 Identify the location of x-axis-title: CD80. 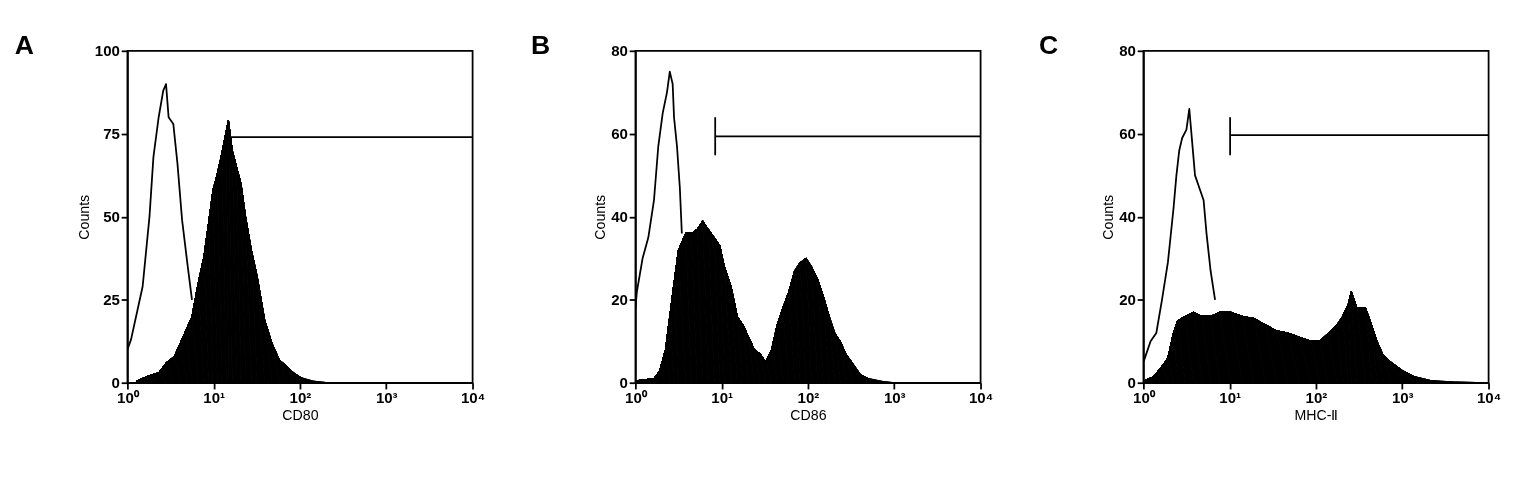
(300, 415).